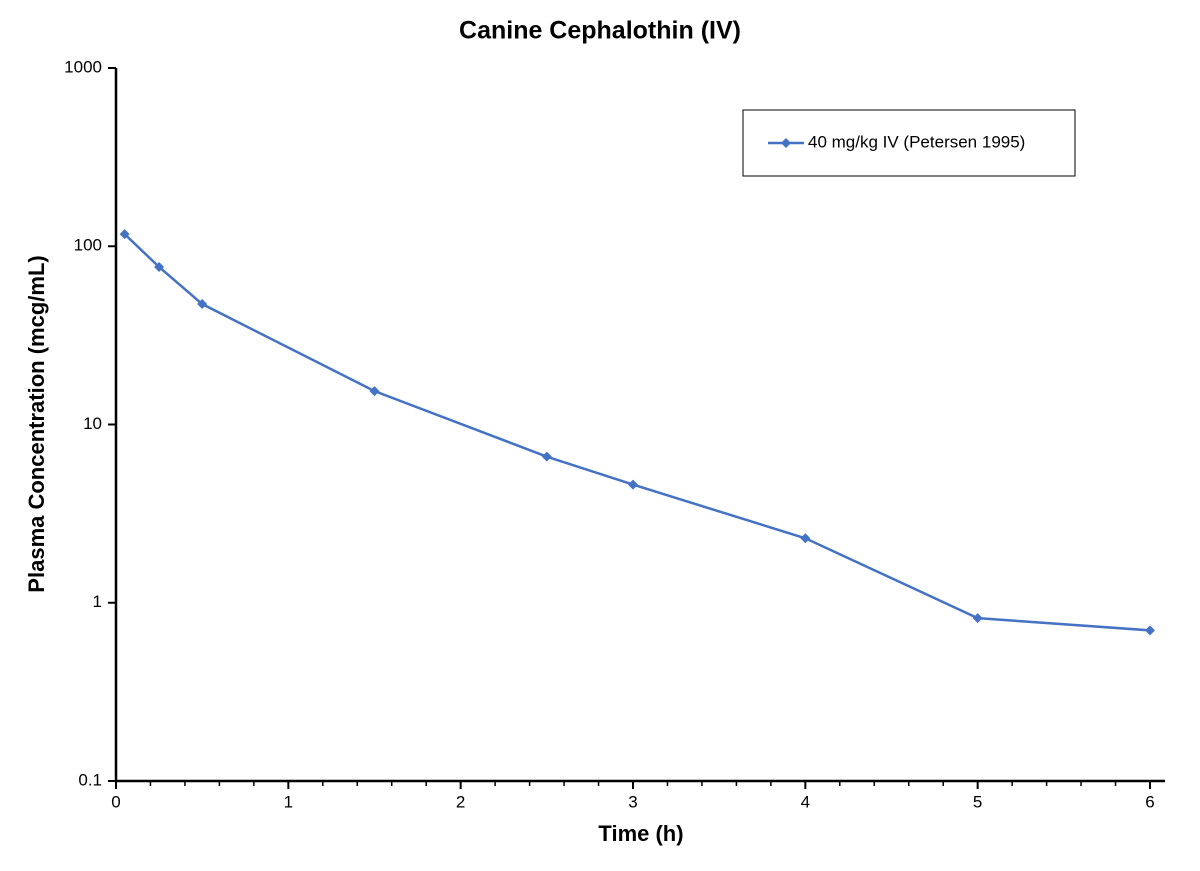 Image resolution: width=1200 pixels, height=871 pixels. What do you see at coordinates (600, 31) in the screenshot?
I see `chart-title: Canine Cephalothin (IV)` at bounding box center [600, 31].